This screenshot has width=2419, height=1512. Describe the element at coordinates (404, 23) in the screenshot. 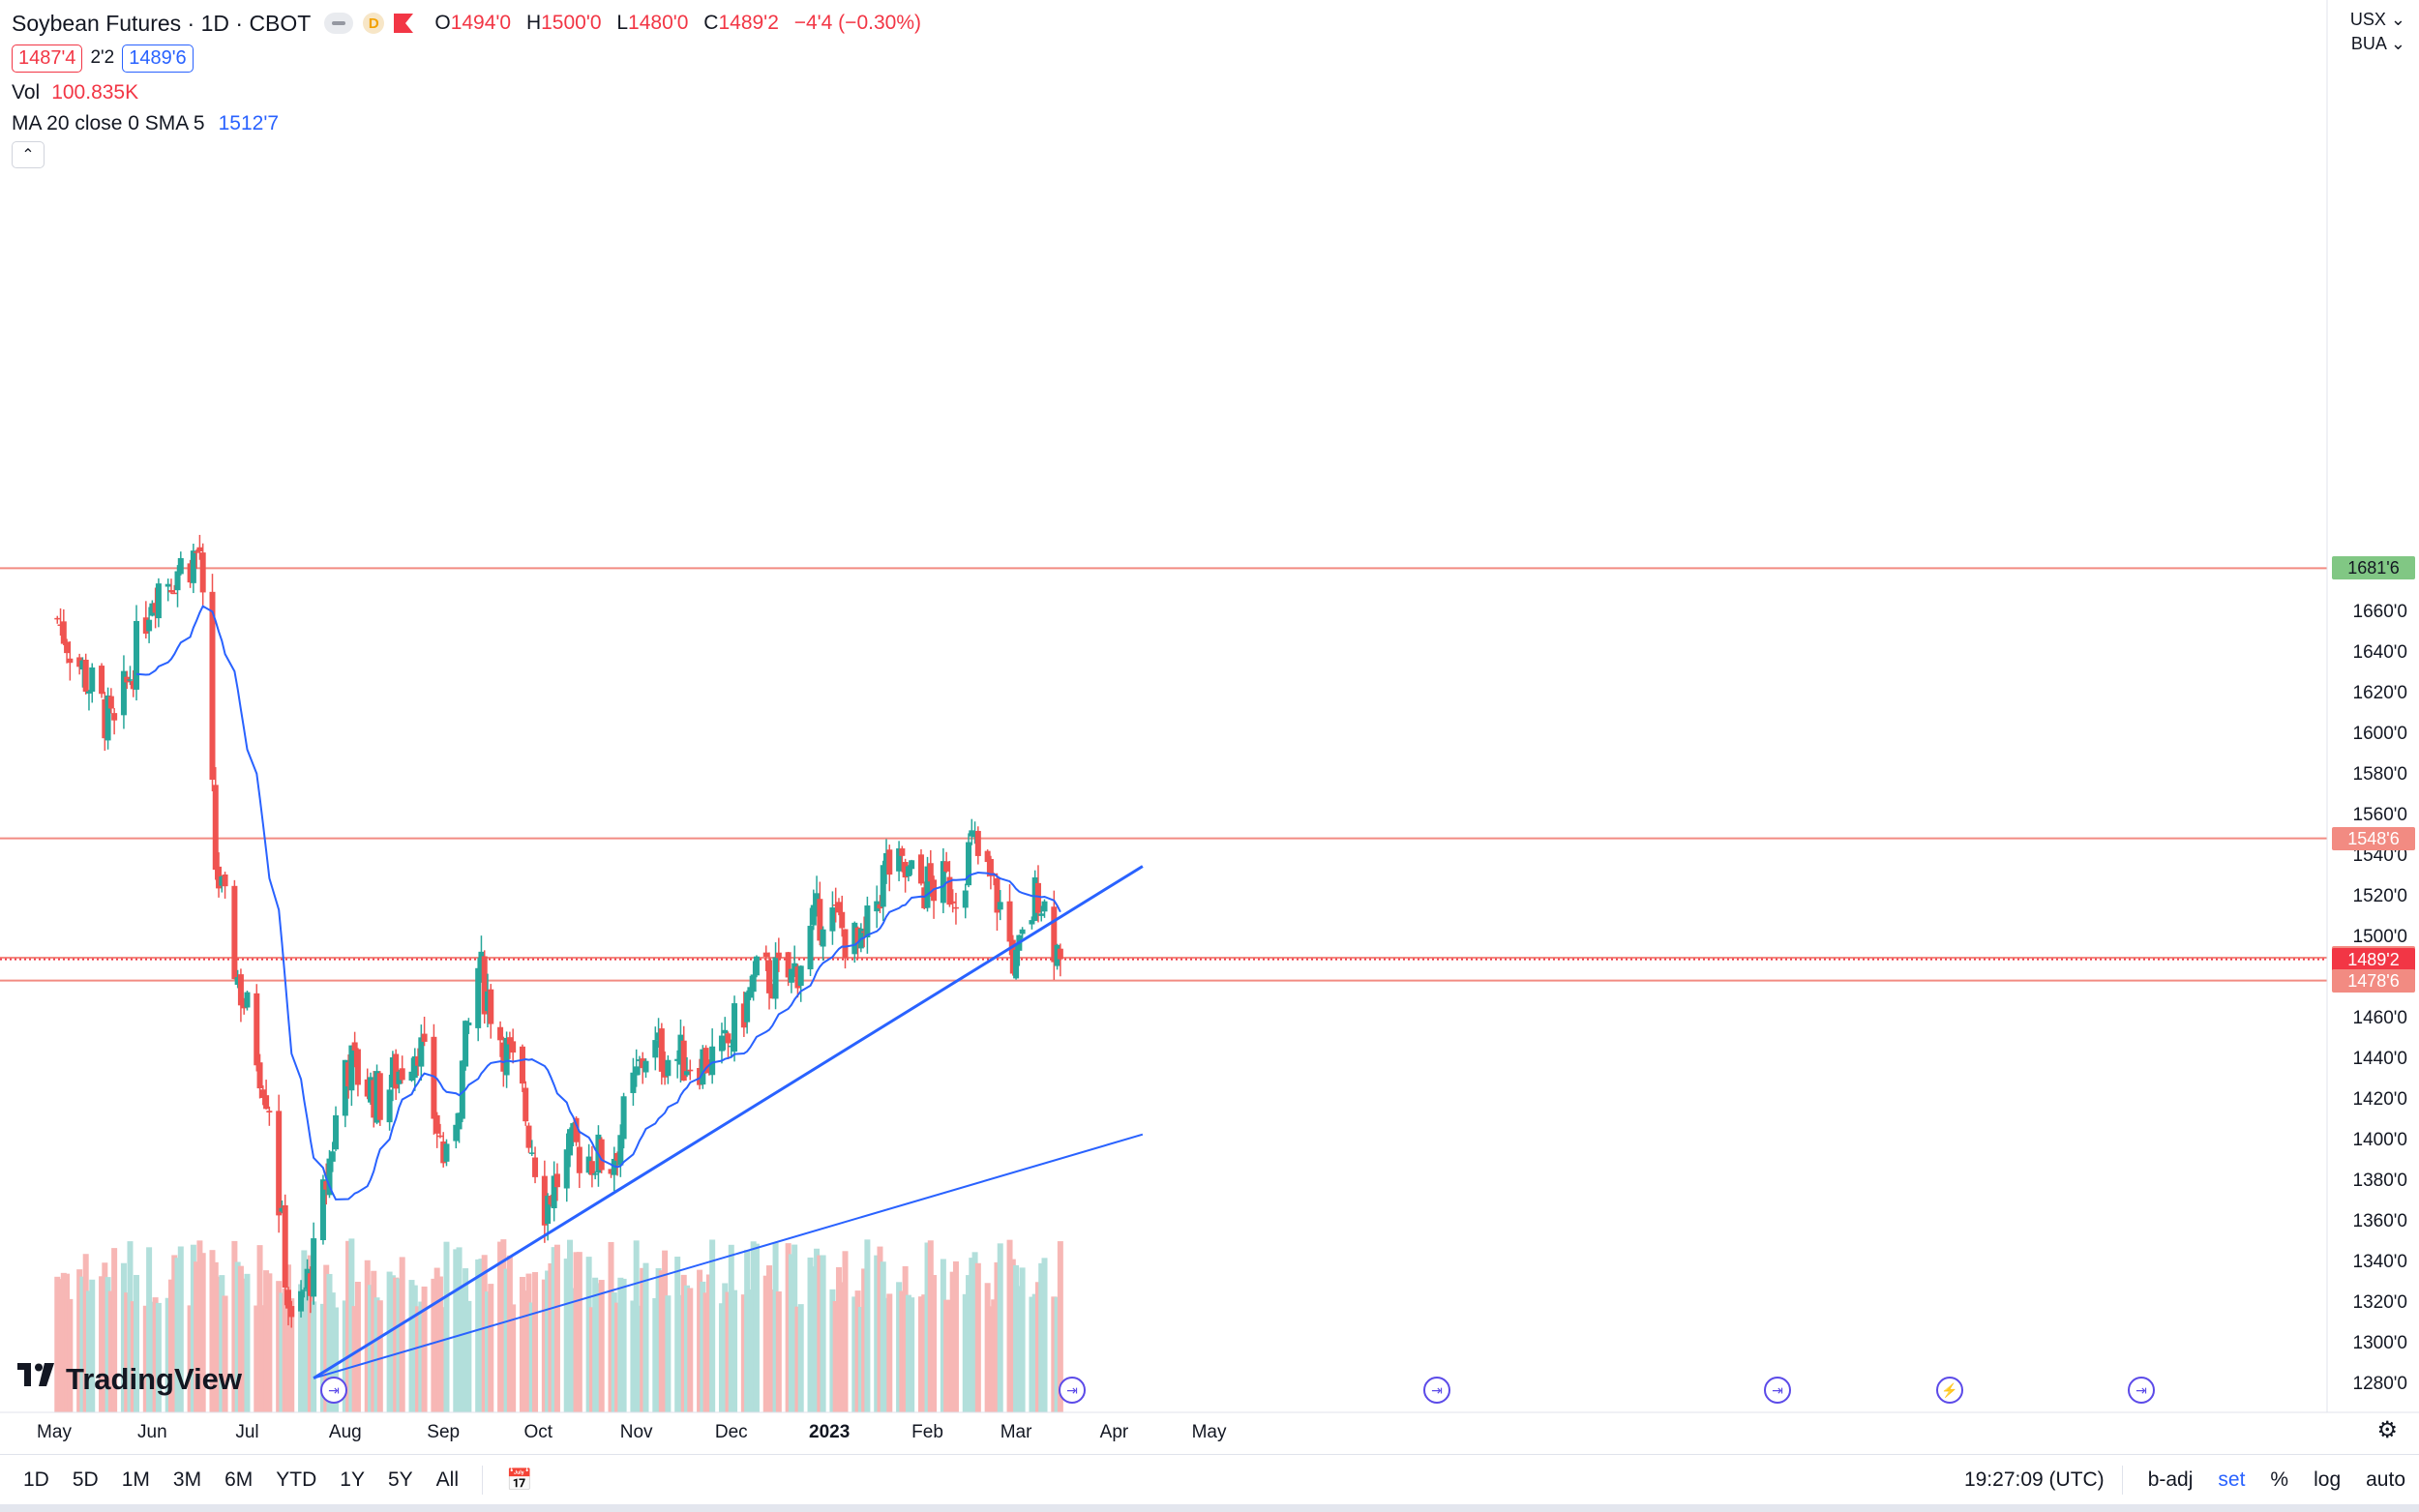

I see `flag-icon` at that location.